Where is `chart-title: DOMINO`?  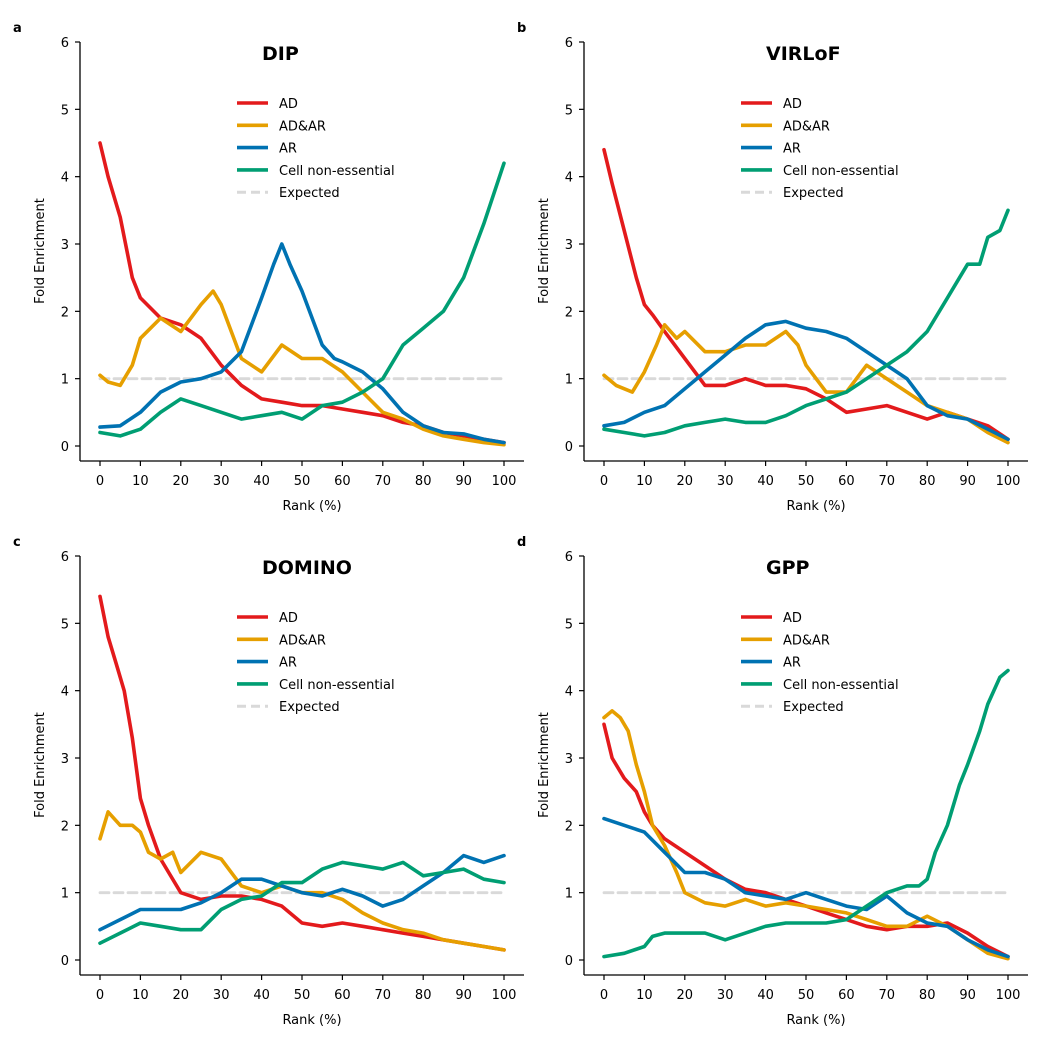 chart-title: DOMINO is located at coordinates (307, 568).